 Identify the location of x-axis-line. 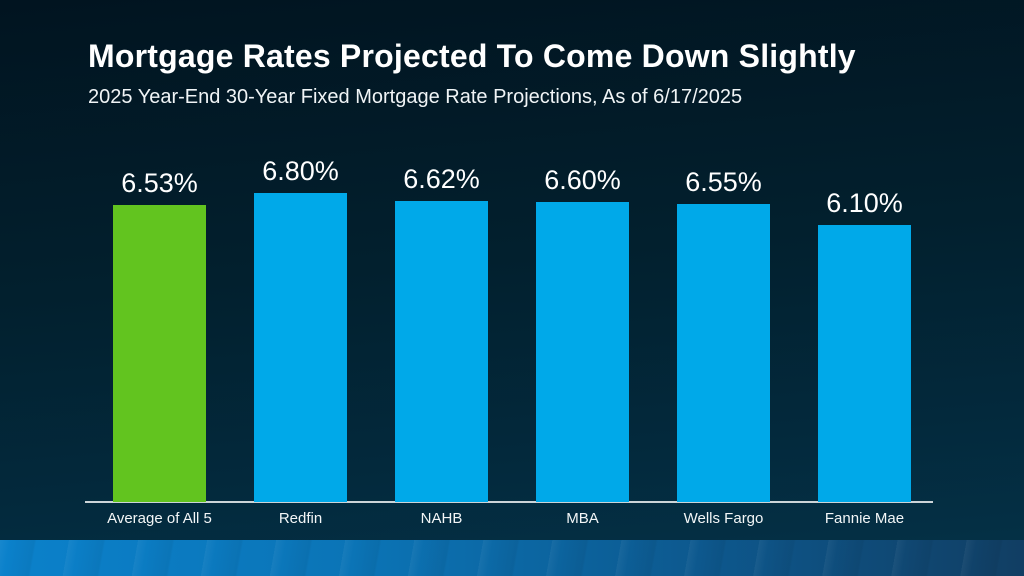
(509, 502).